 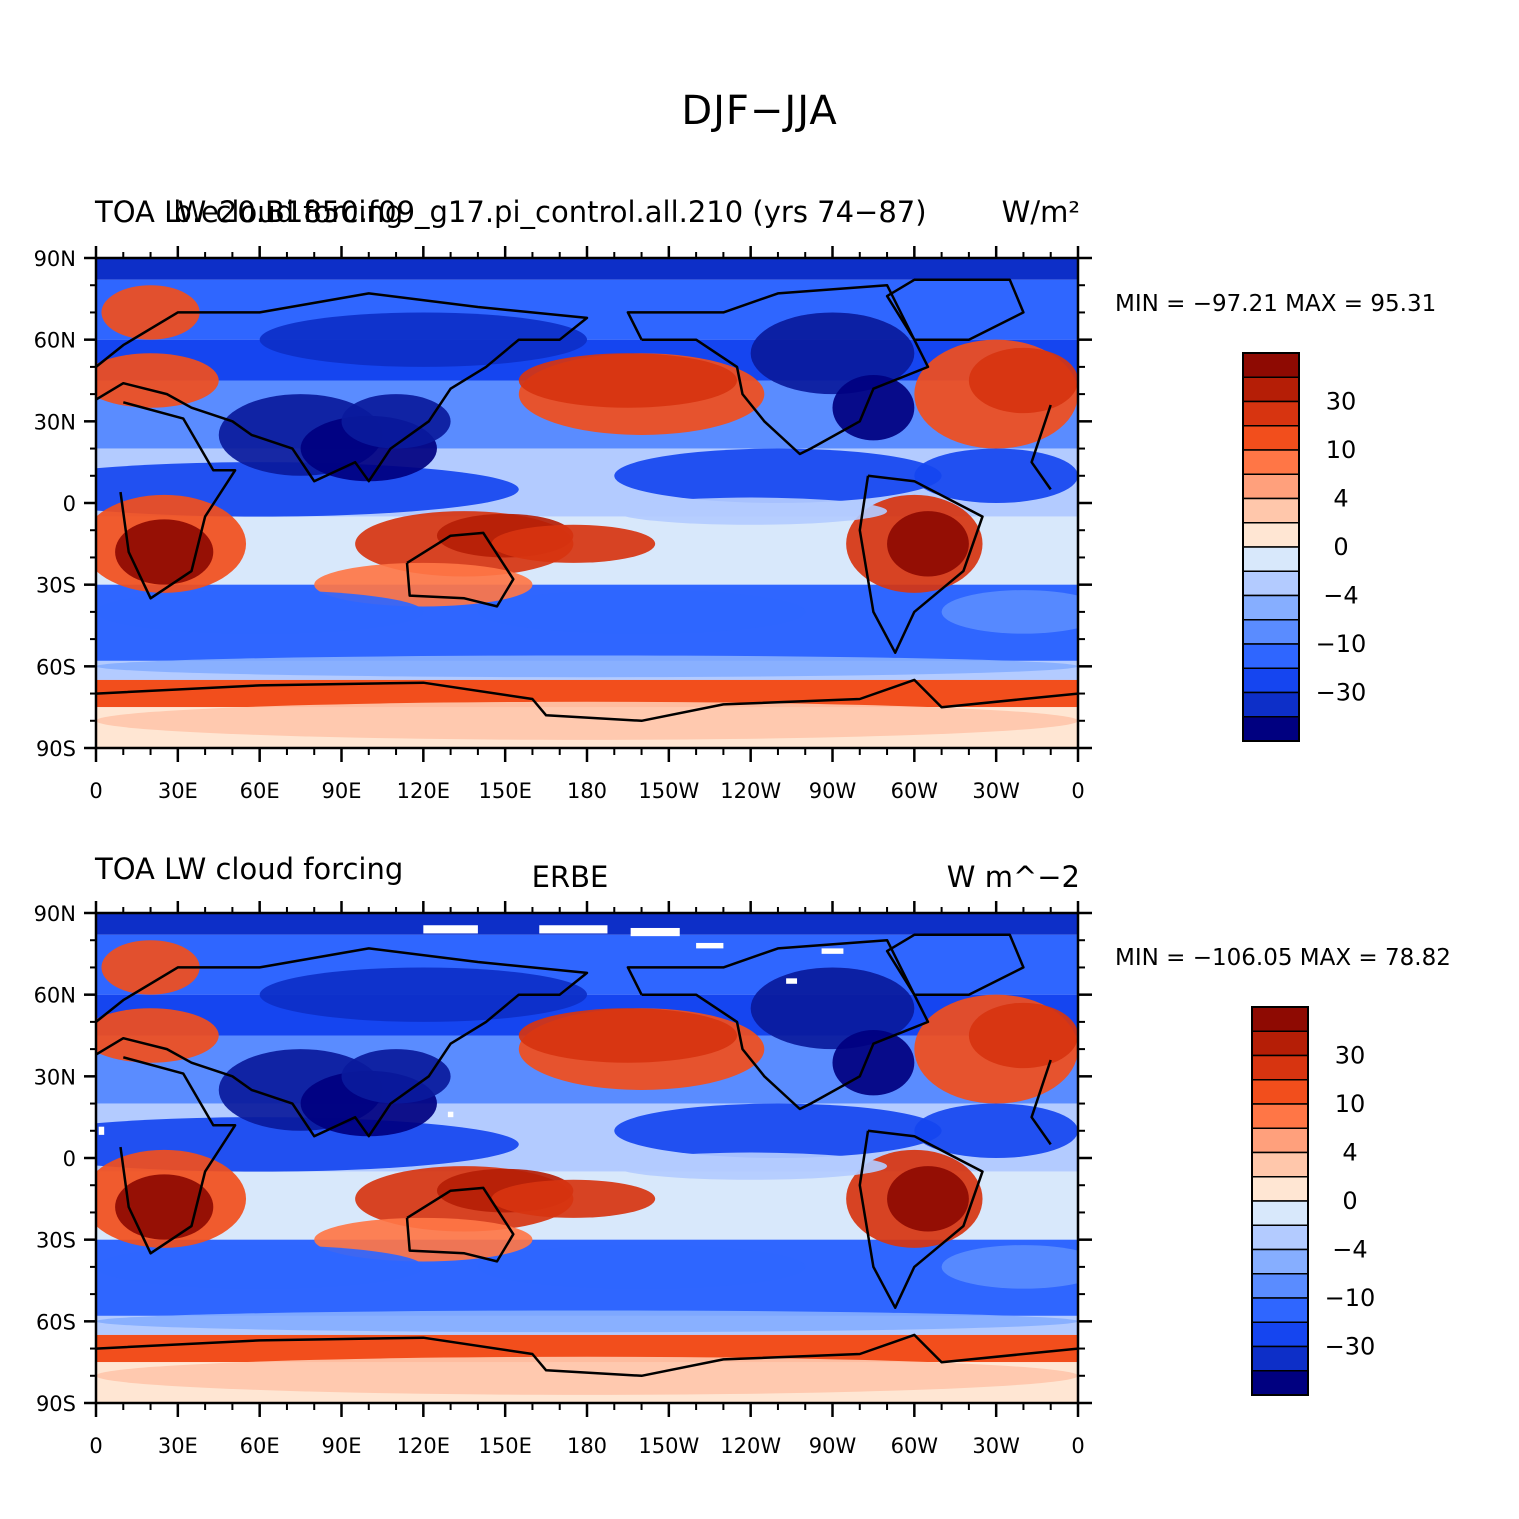 What do you see at coordinates (1013, 877) in the screenshot?
I see `panel2-units: W m^−2` at bounding box center [1013, 877].